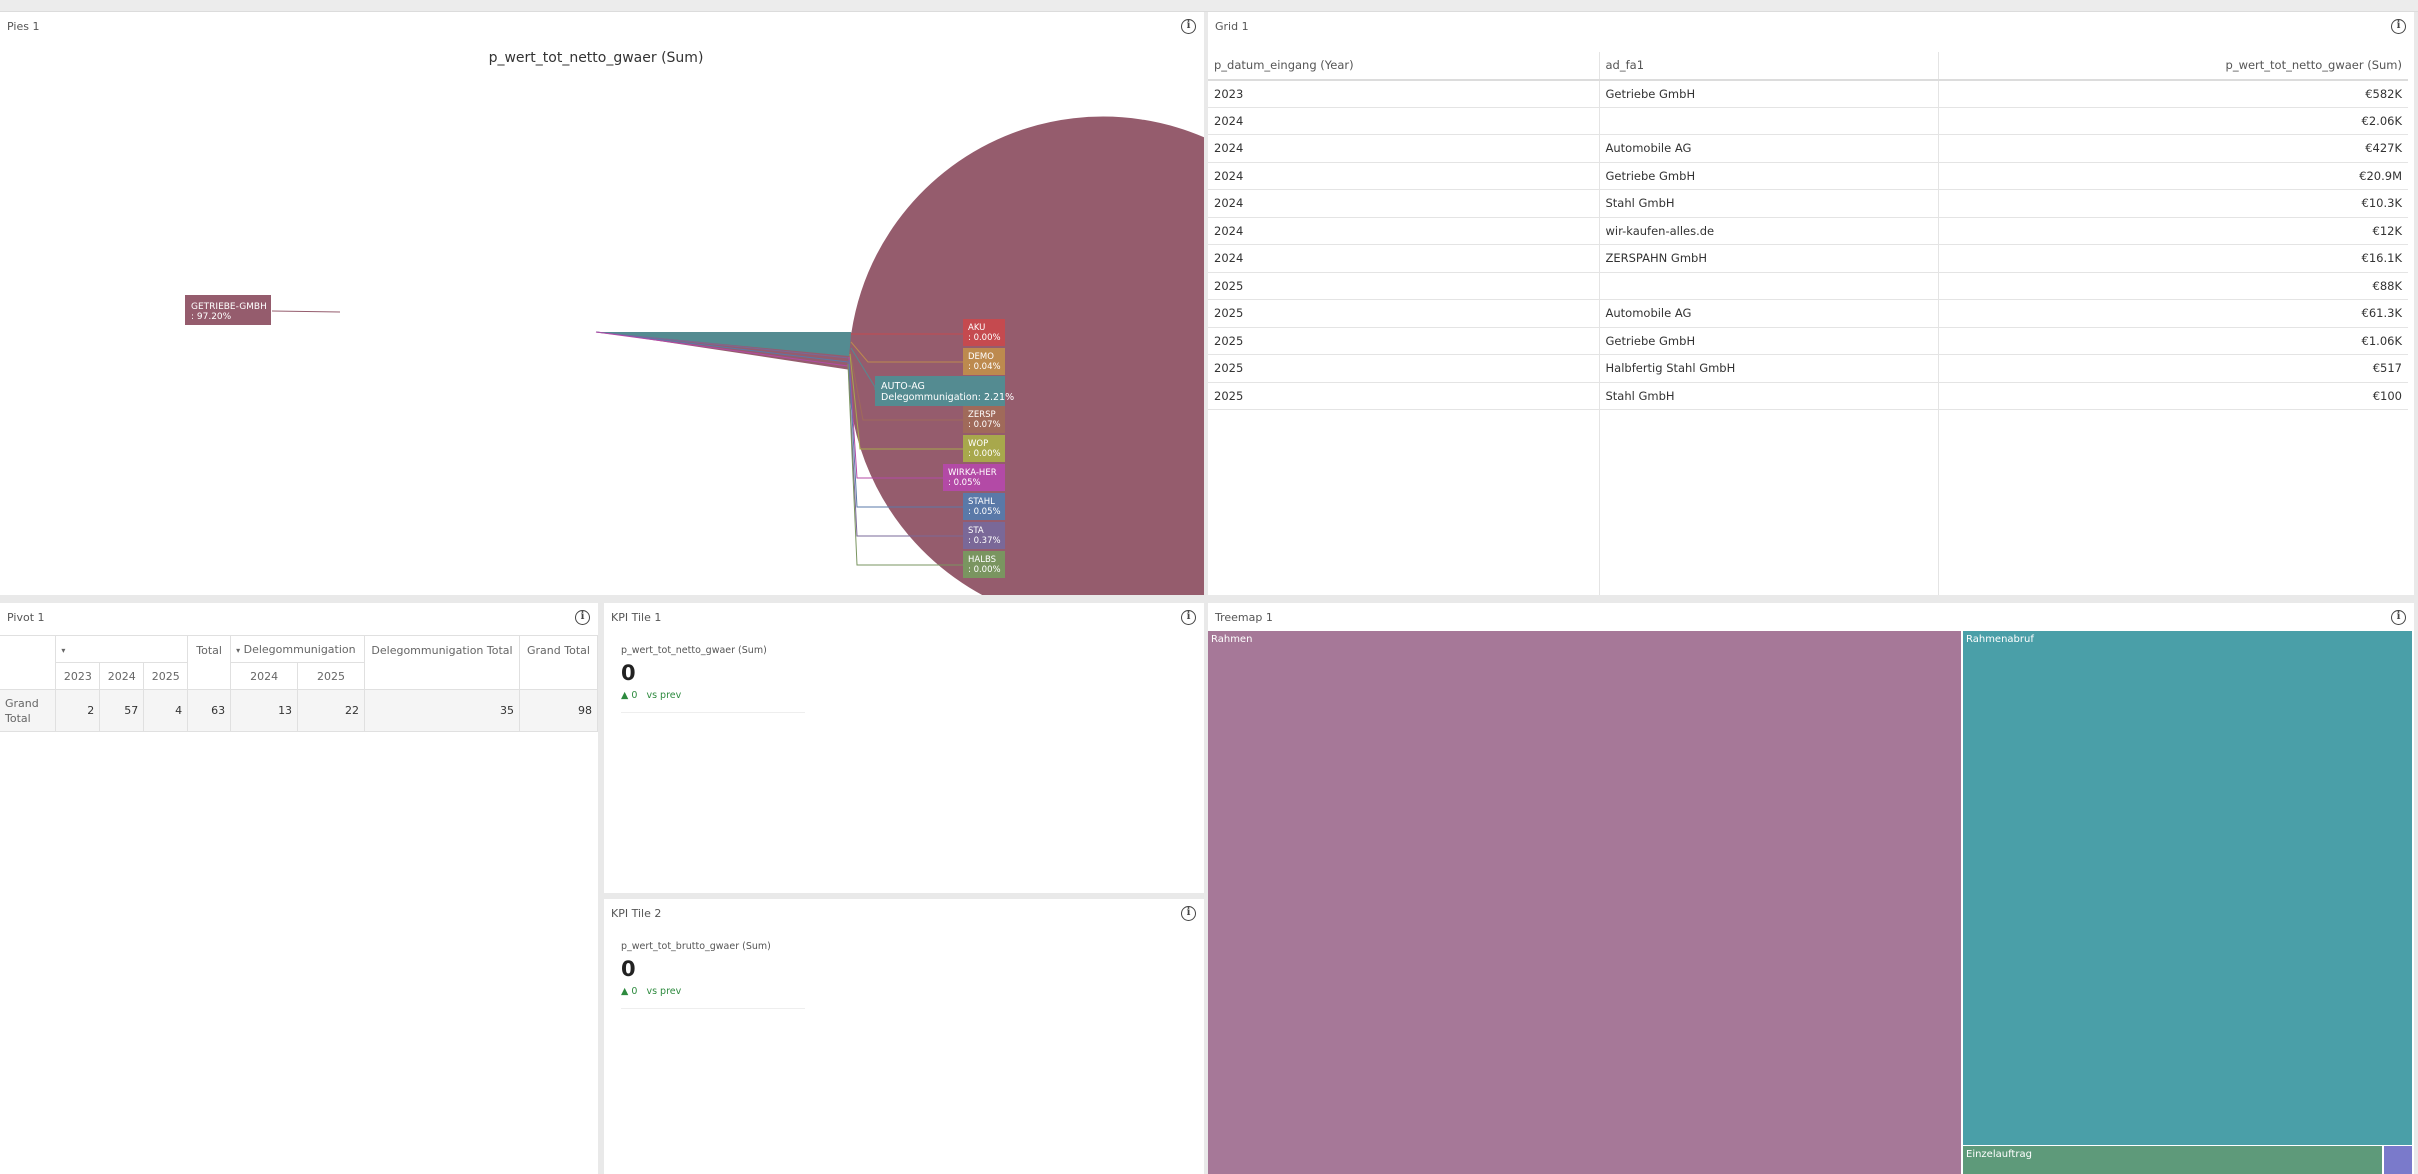  What do you see at coordinates (625, 991) in the screenshot?
I see `arrow-up-icon: ▲` at bounding box center [625, 991].